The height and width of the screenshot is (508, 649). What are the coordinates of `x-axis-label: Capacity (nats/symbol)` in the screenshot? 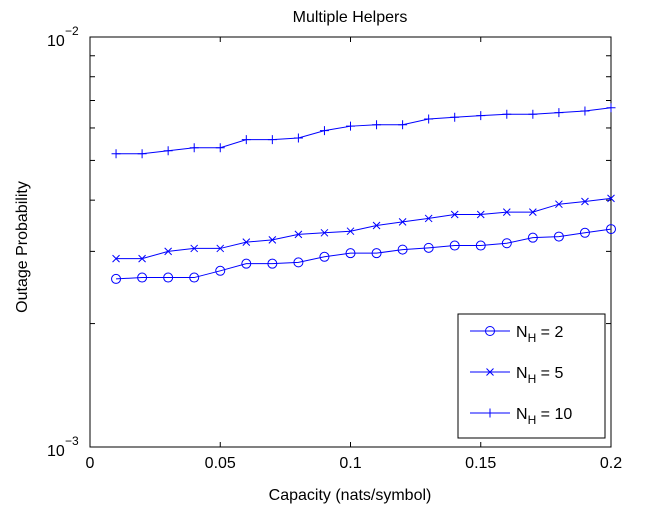 It's located at (350, 495).